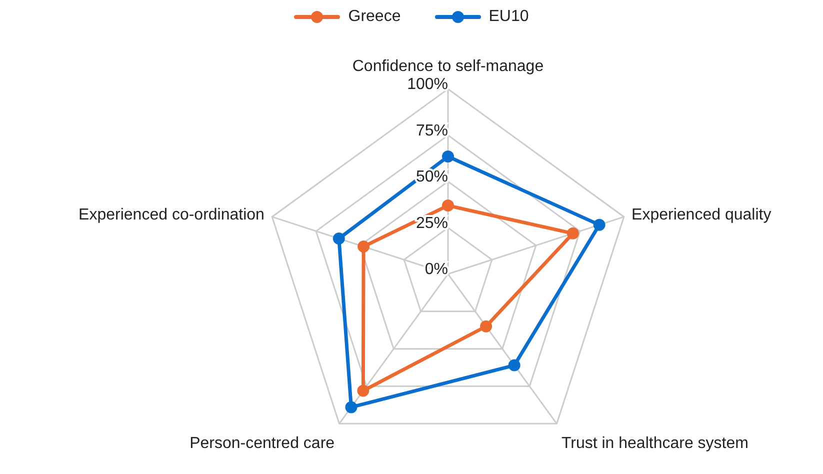  I want to click on y-tick-label: 0%, so click(436, 269).